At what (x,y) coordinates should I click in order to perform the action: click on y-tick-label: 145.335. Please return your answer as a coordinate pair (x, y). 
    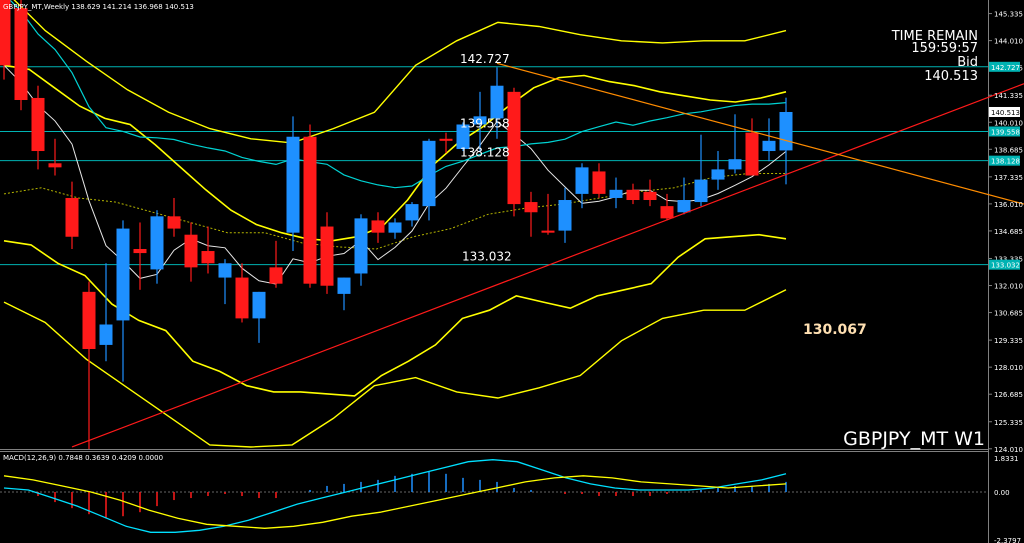
    Looking at the image, I should click on (1008, 15).